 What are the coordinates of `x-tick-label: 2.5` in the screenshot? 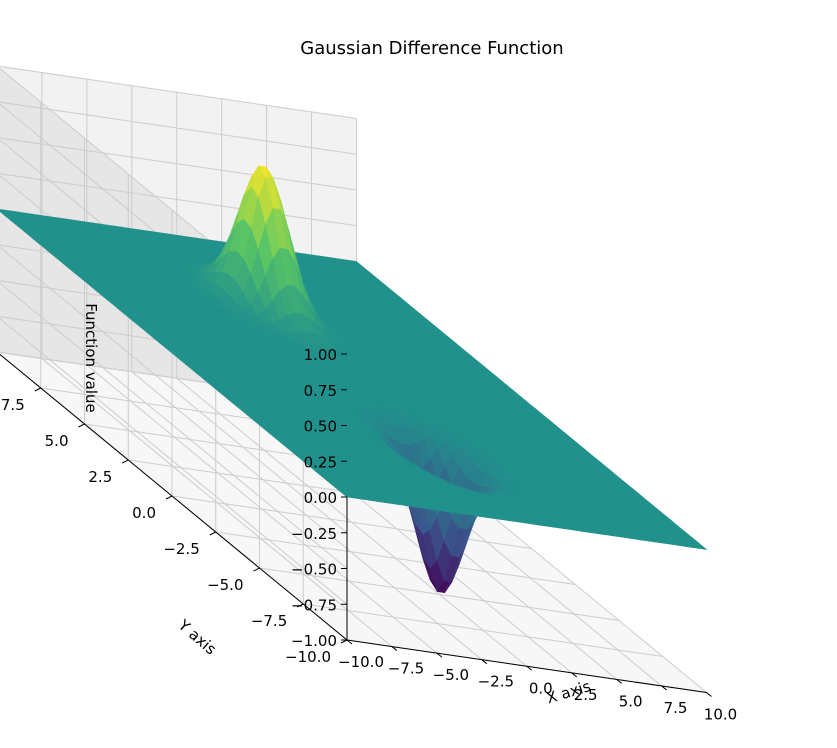 It's located at (586, 695).